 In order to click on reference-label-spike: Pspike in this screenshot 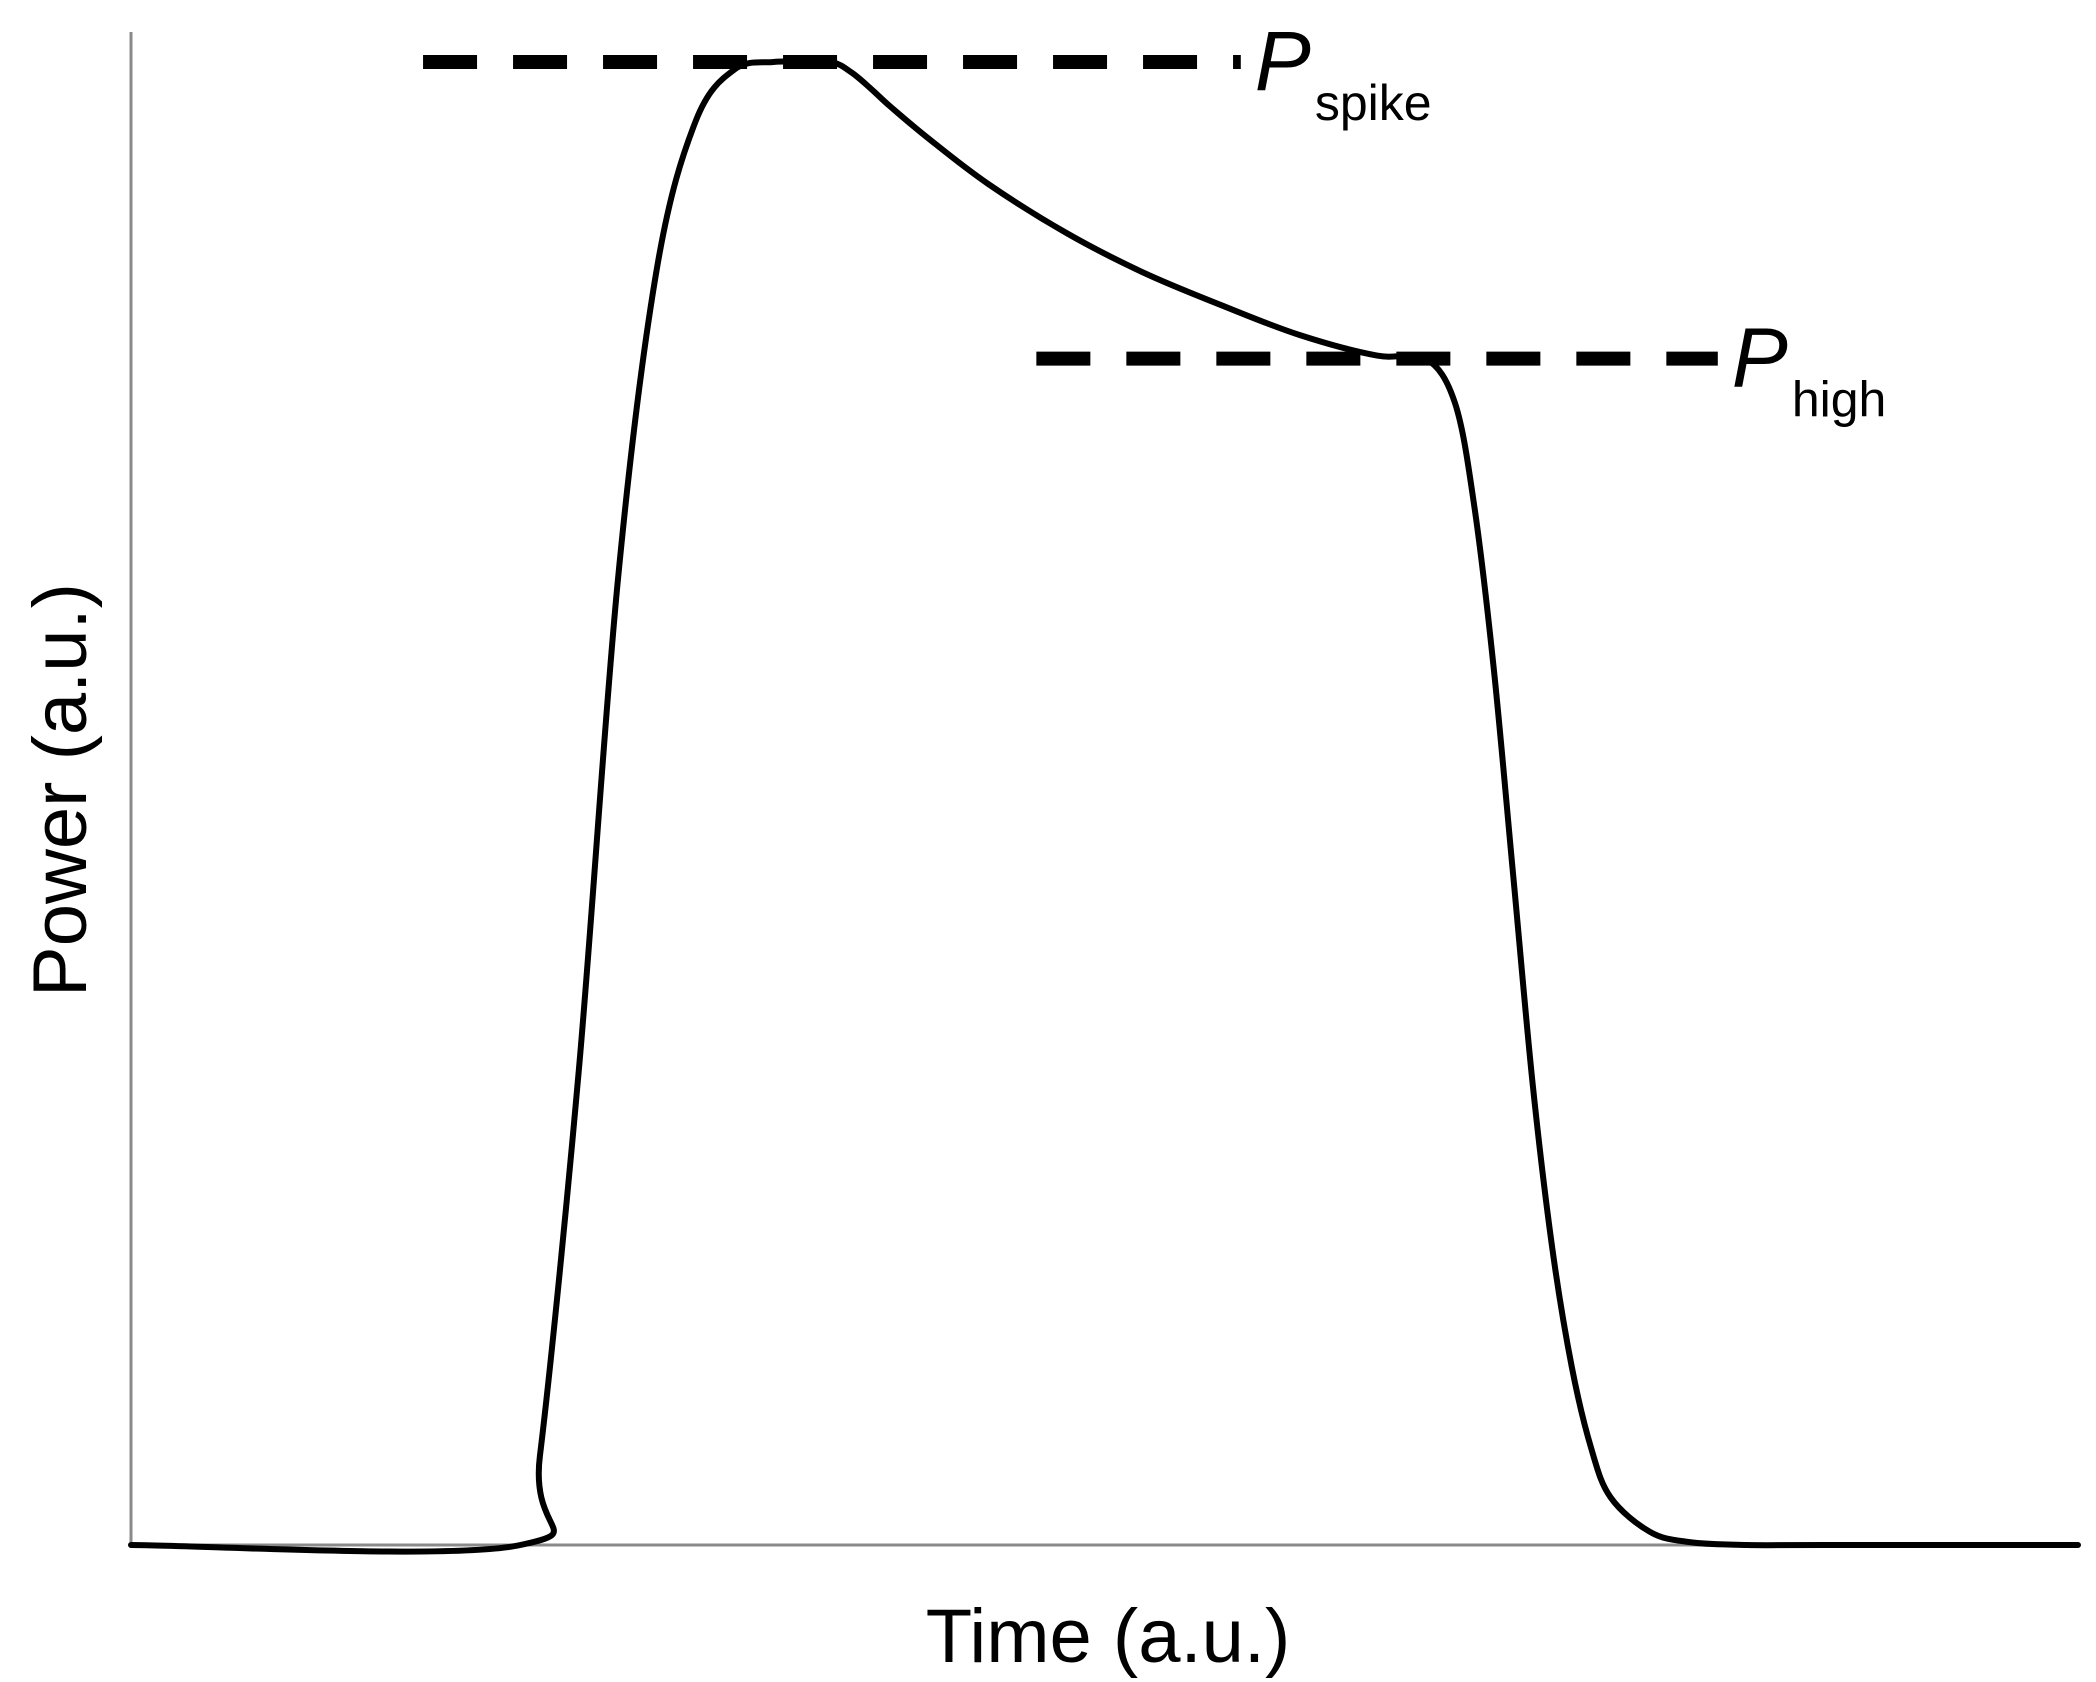, I will do `click(1343, 72)`.